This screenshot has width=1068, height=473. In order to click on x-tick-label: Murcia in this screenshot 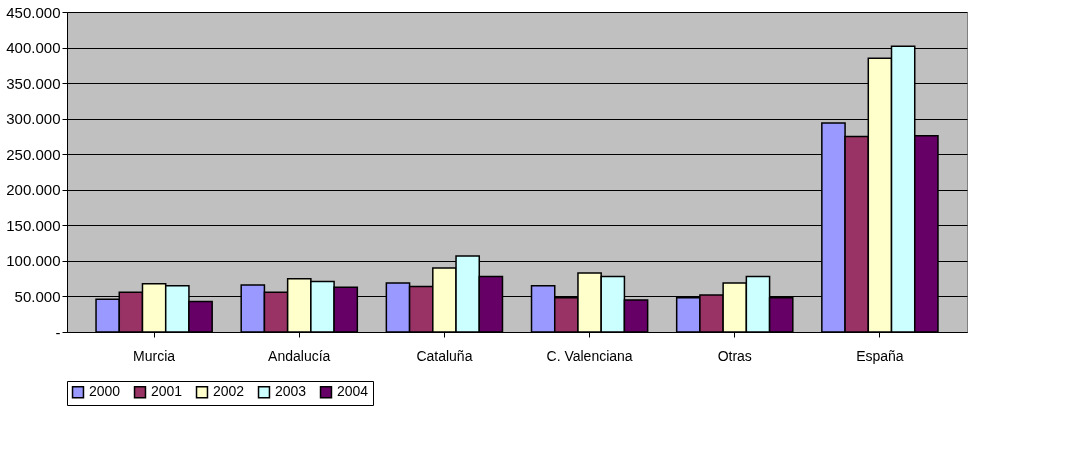, I will do `click(154, 355)`.